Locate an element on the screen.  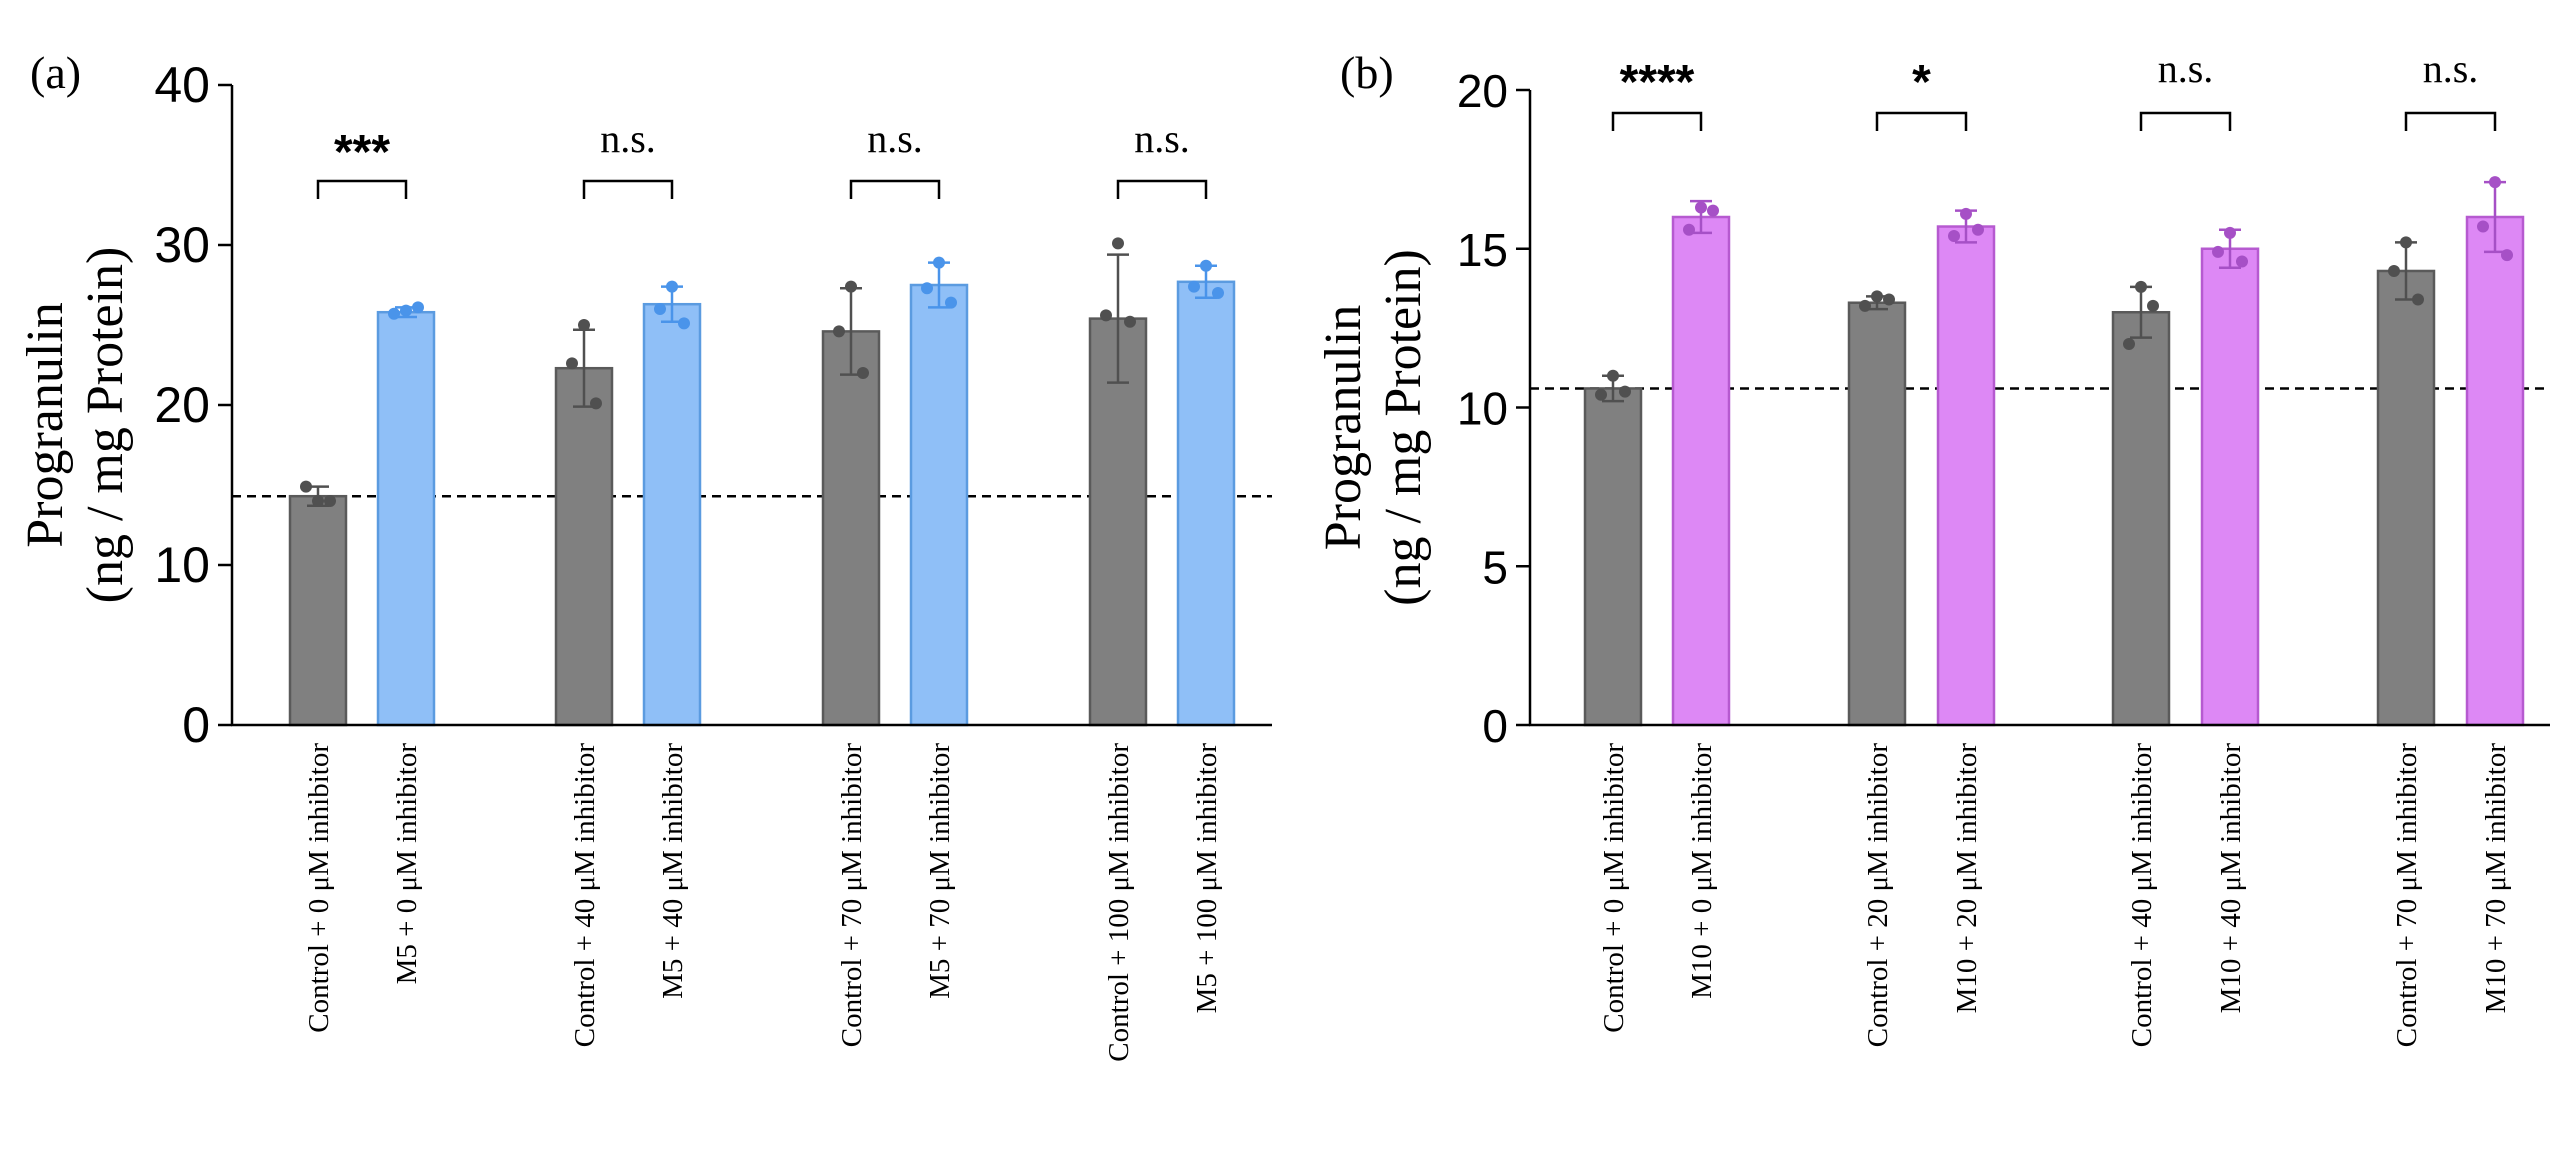
y-tick-label: 30 is located at coordinates (182, 245).